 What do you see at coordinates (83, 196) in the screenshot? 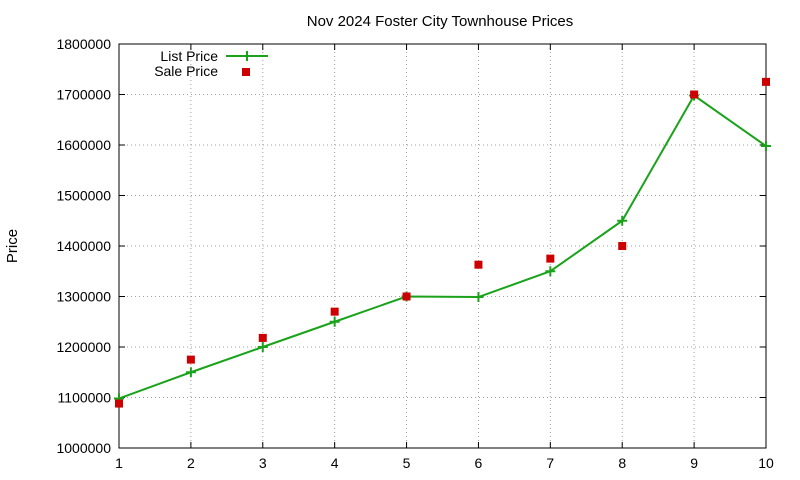
I see `y-tick-label: 1500000` at bounding box center [83, 196].